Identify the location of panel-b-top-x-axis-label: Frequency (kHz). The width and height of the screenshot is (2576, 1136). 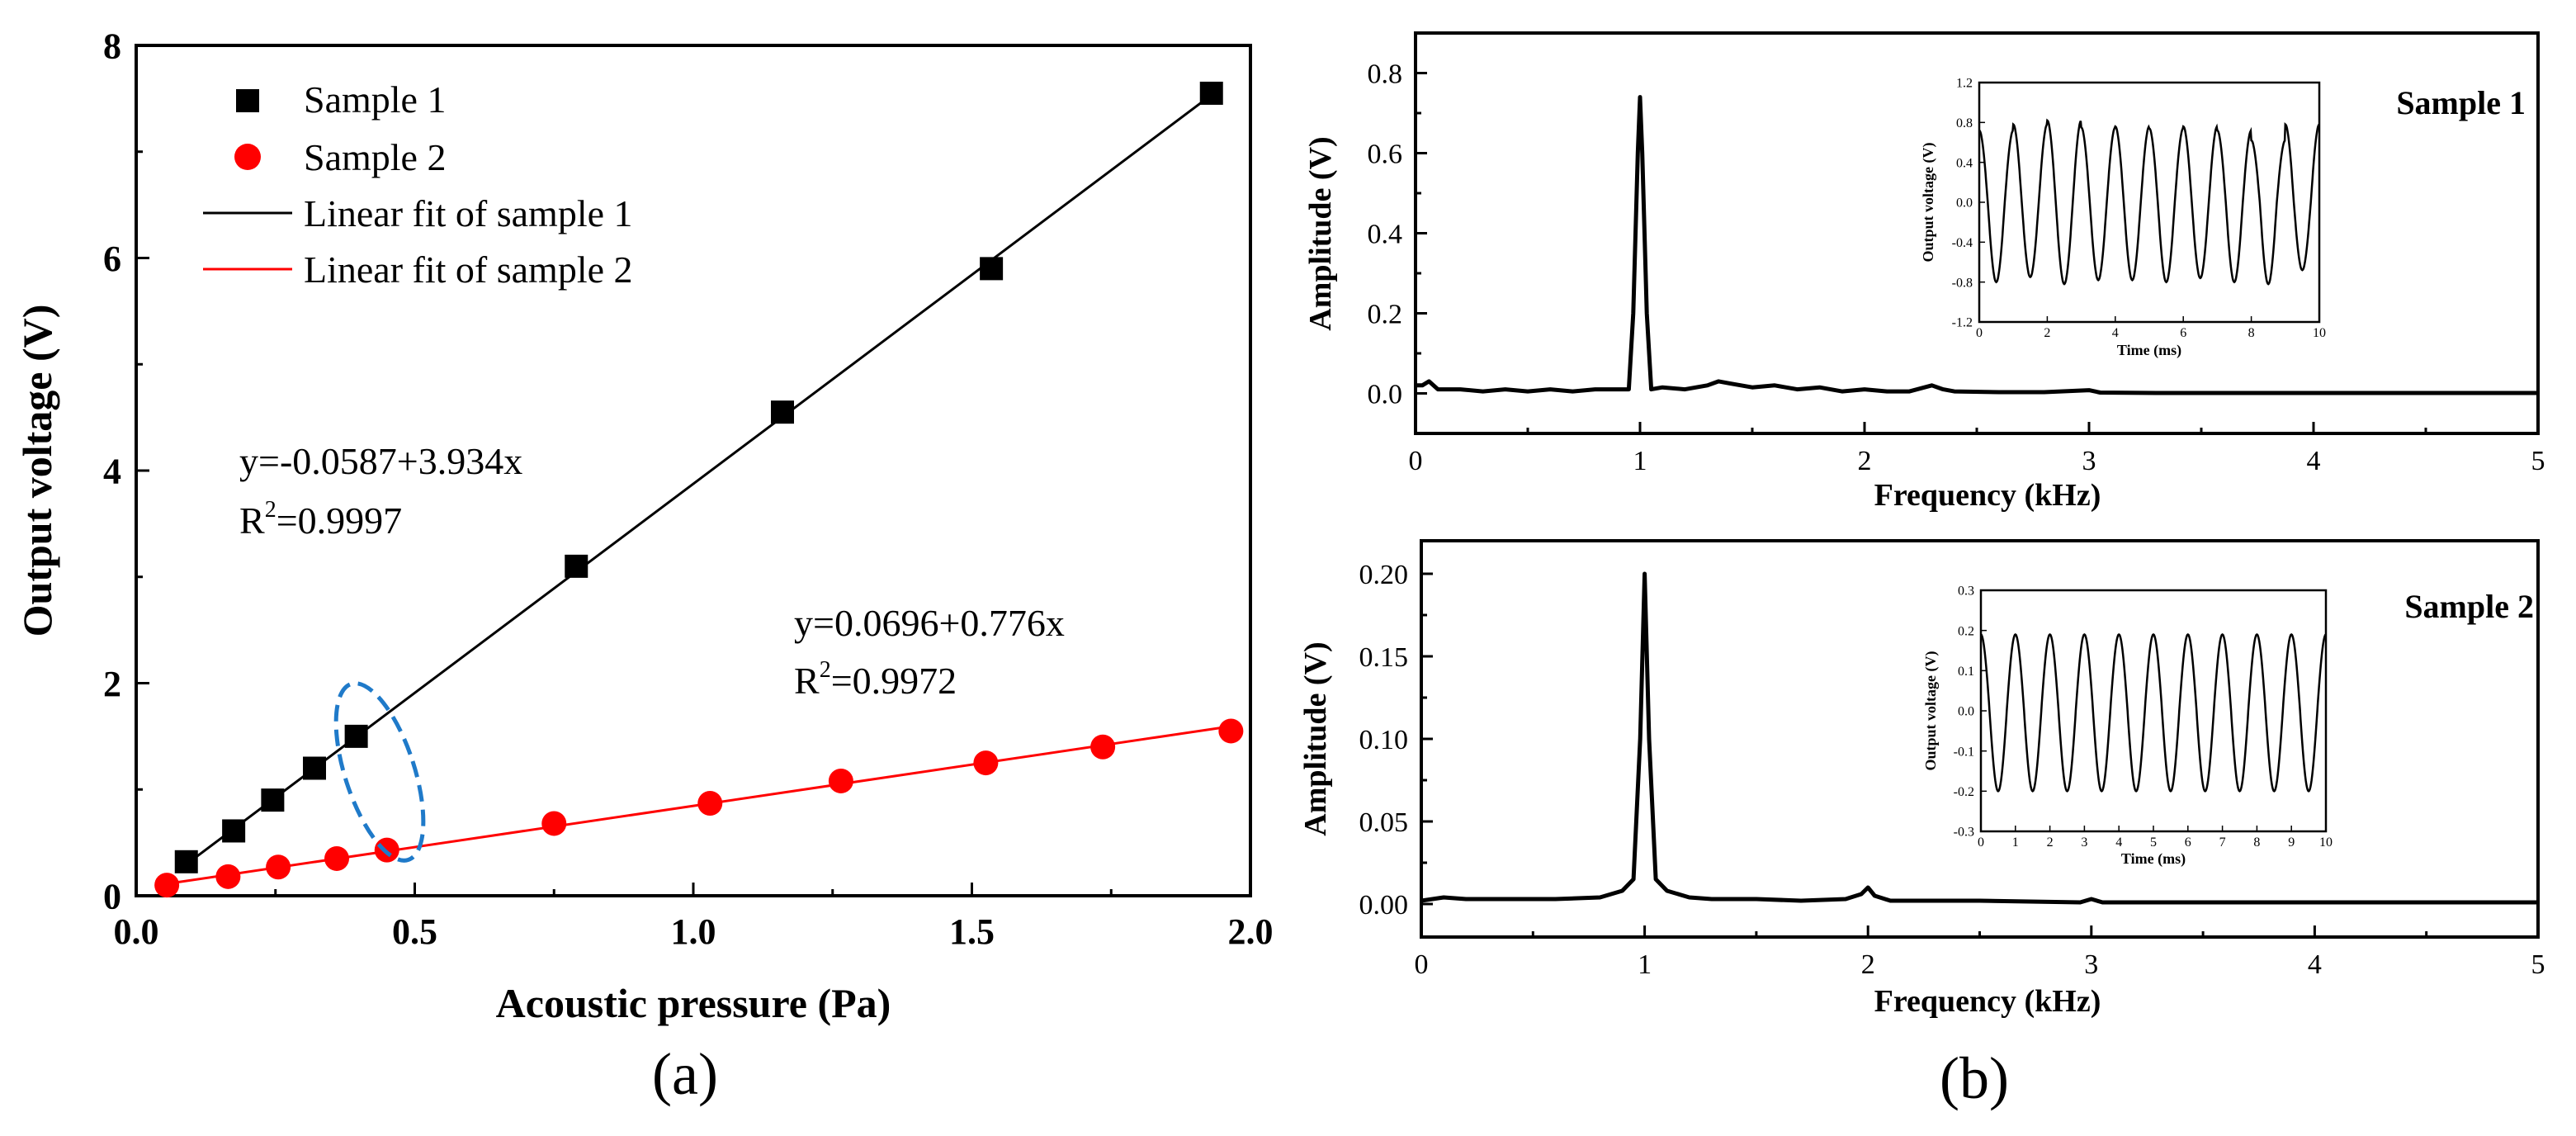
(1987, 495).